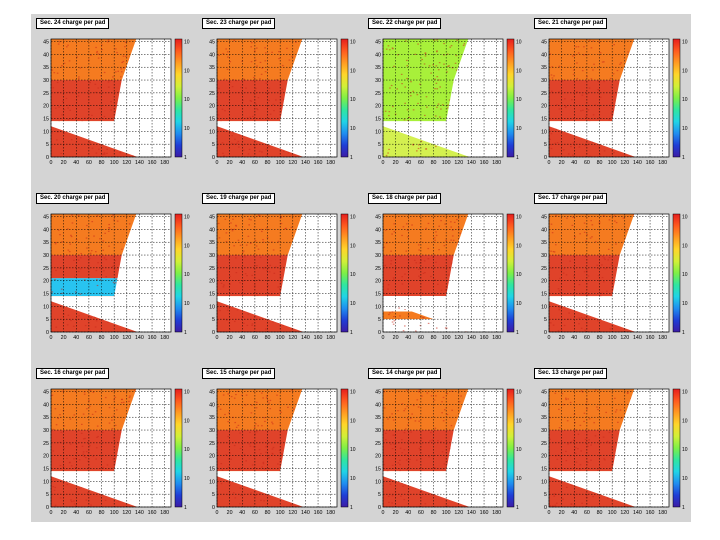  I want to click on x-tick-label: 180, so click(496, 338).